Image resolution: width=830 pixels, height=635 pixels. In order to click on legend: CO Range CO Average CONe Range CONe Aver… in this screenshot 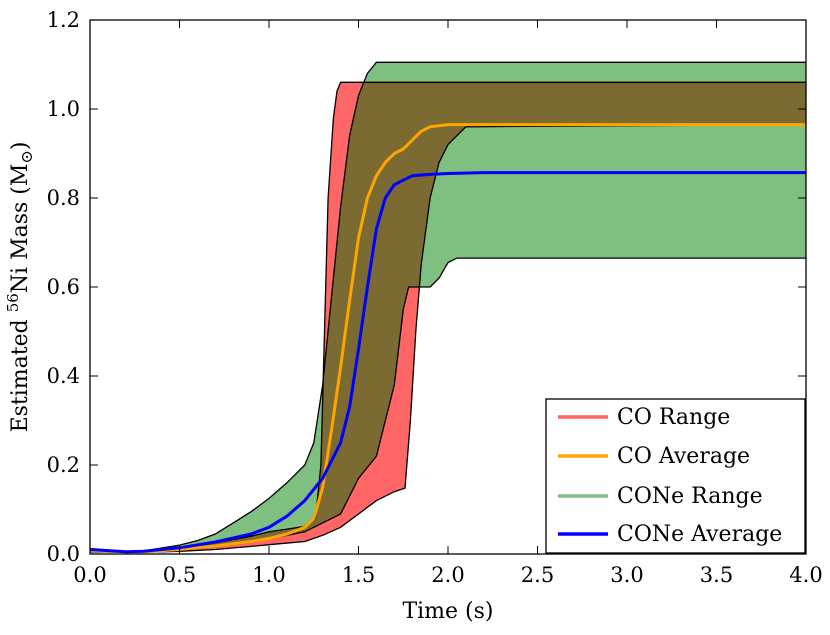, I will do `click(675, 476)`.